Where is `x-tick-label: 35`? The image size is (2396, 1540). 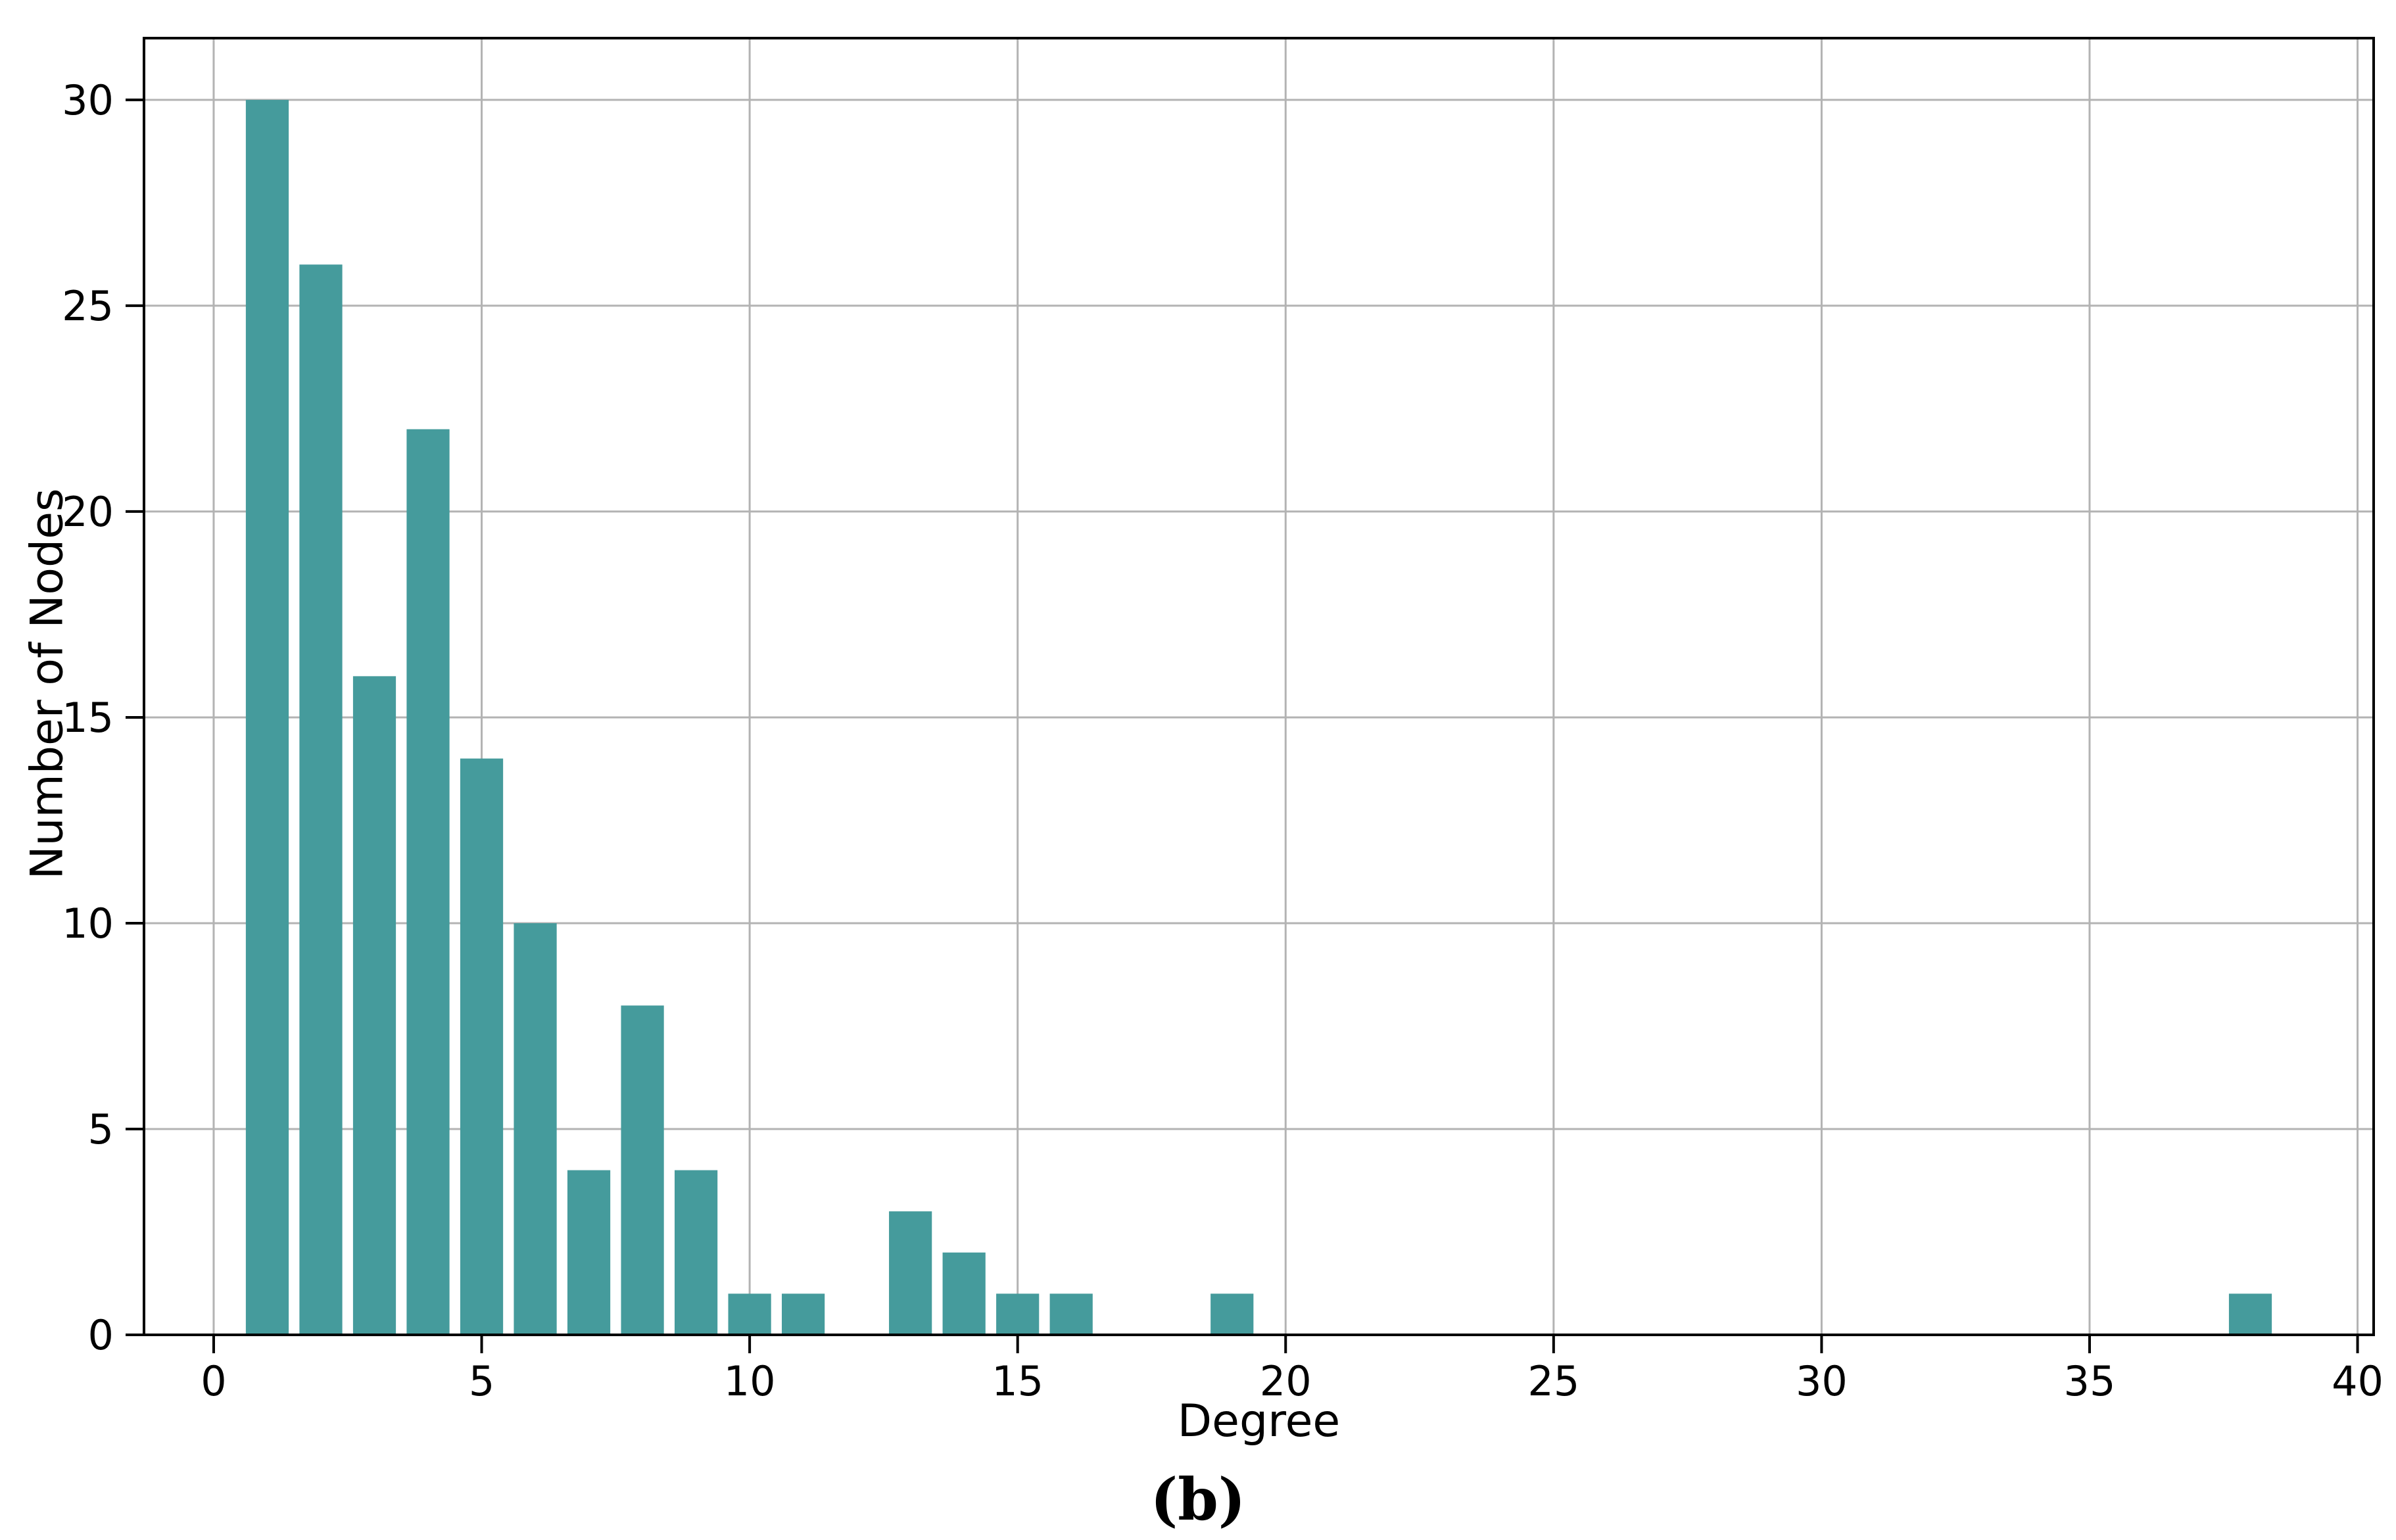
x-tick-label: 35 is located at coordinates (2090, 1381).